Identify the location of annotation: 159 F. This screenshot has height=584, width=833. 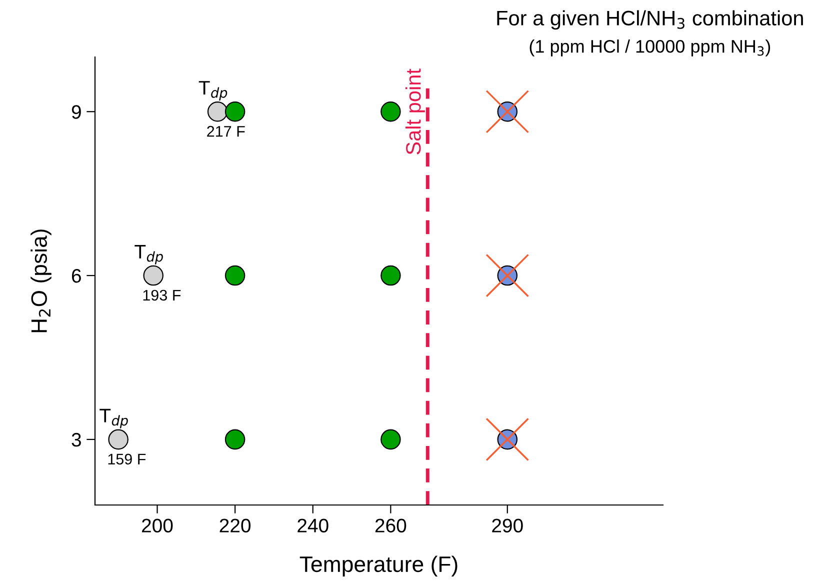
(127, 459).